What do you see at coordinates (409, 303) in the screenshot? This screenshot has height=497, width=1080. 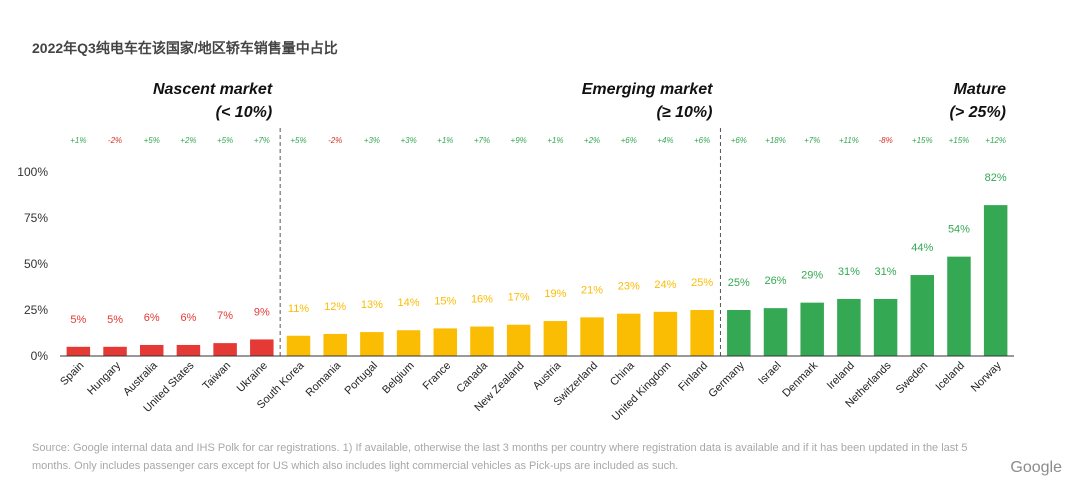 I see `value-label: 14%` at bounding box center [409, 303].